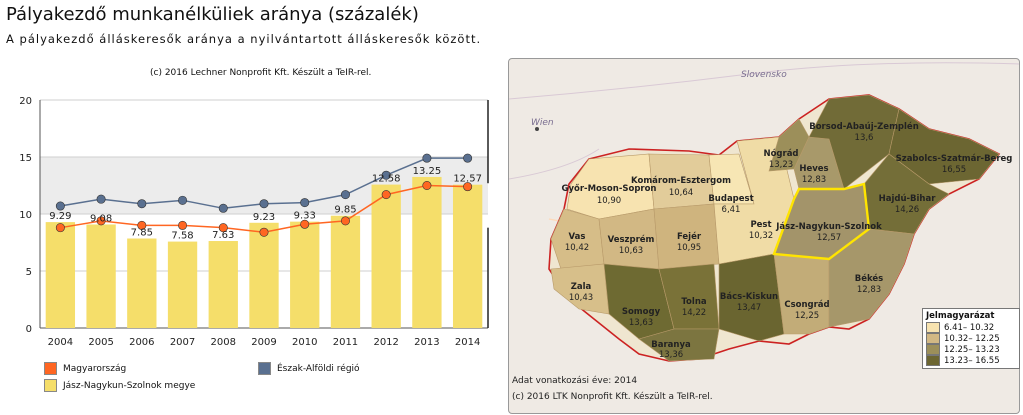  I want to click on county-bekes, so click(871, 278).